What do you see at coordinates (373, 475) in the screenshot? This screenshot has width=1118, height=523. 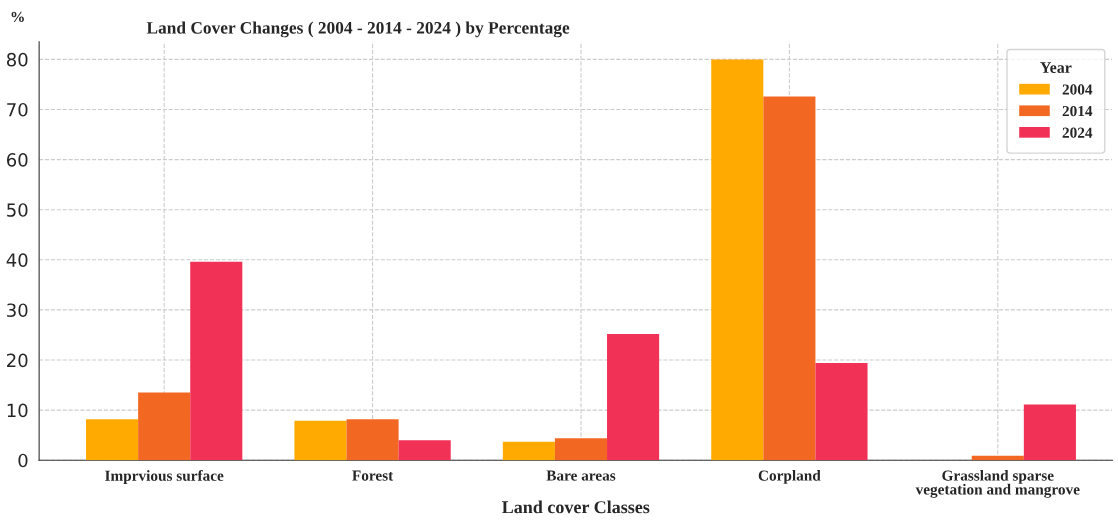 I see `x-tick-label: Forest` at bounding box center [373, 475].